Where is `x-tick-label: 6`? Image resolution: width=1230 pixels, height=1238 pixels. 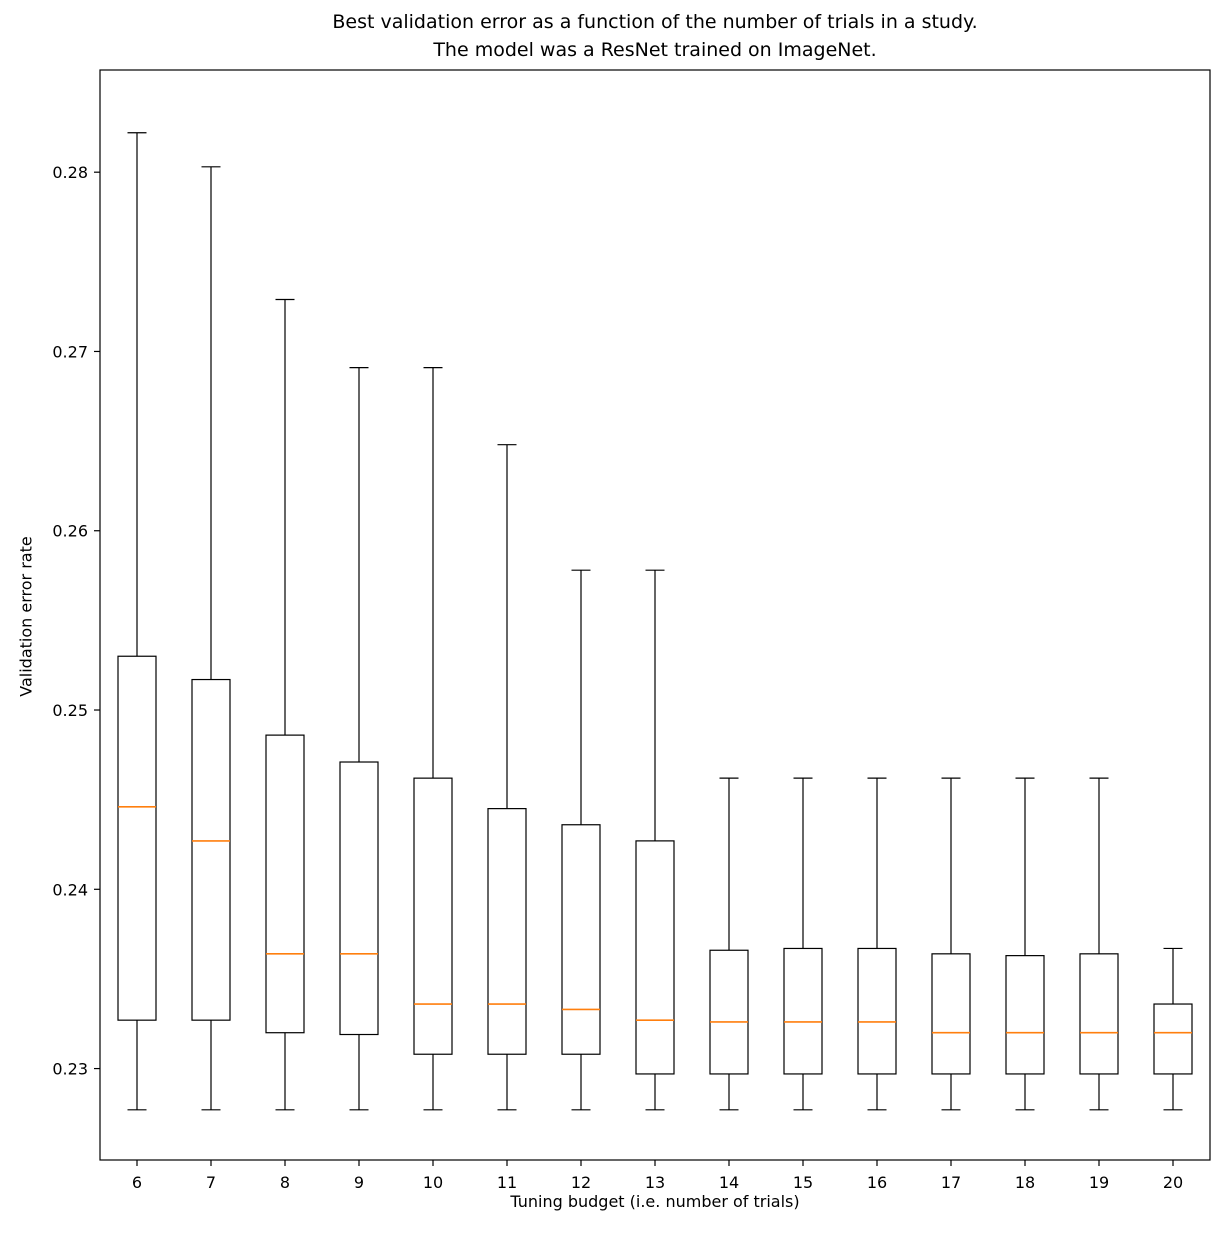
x-tick-label: 6 is located at coordinates (137, 1182).